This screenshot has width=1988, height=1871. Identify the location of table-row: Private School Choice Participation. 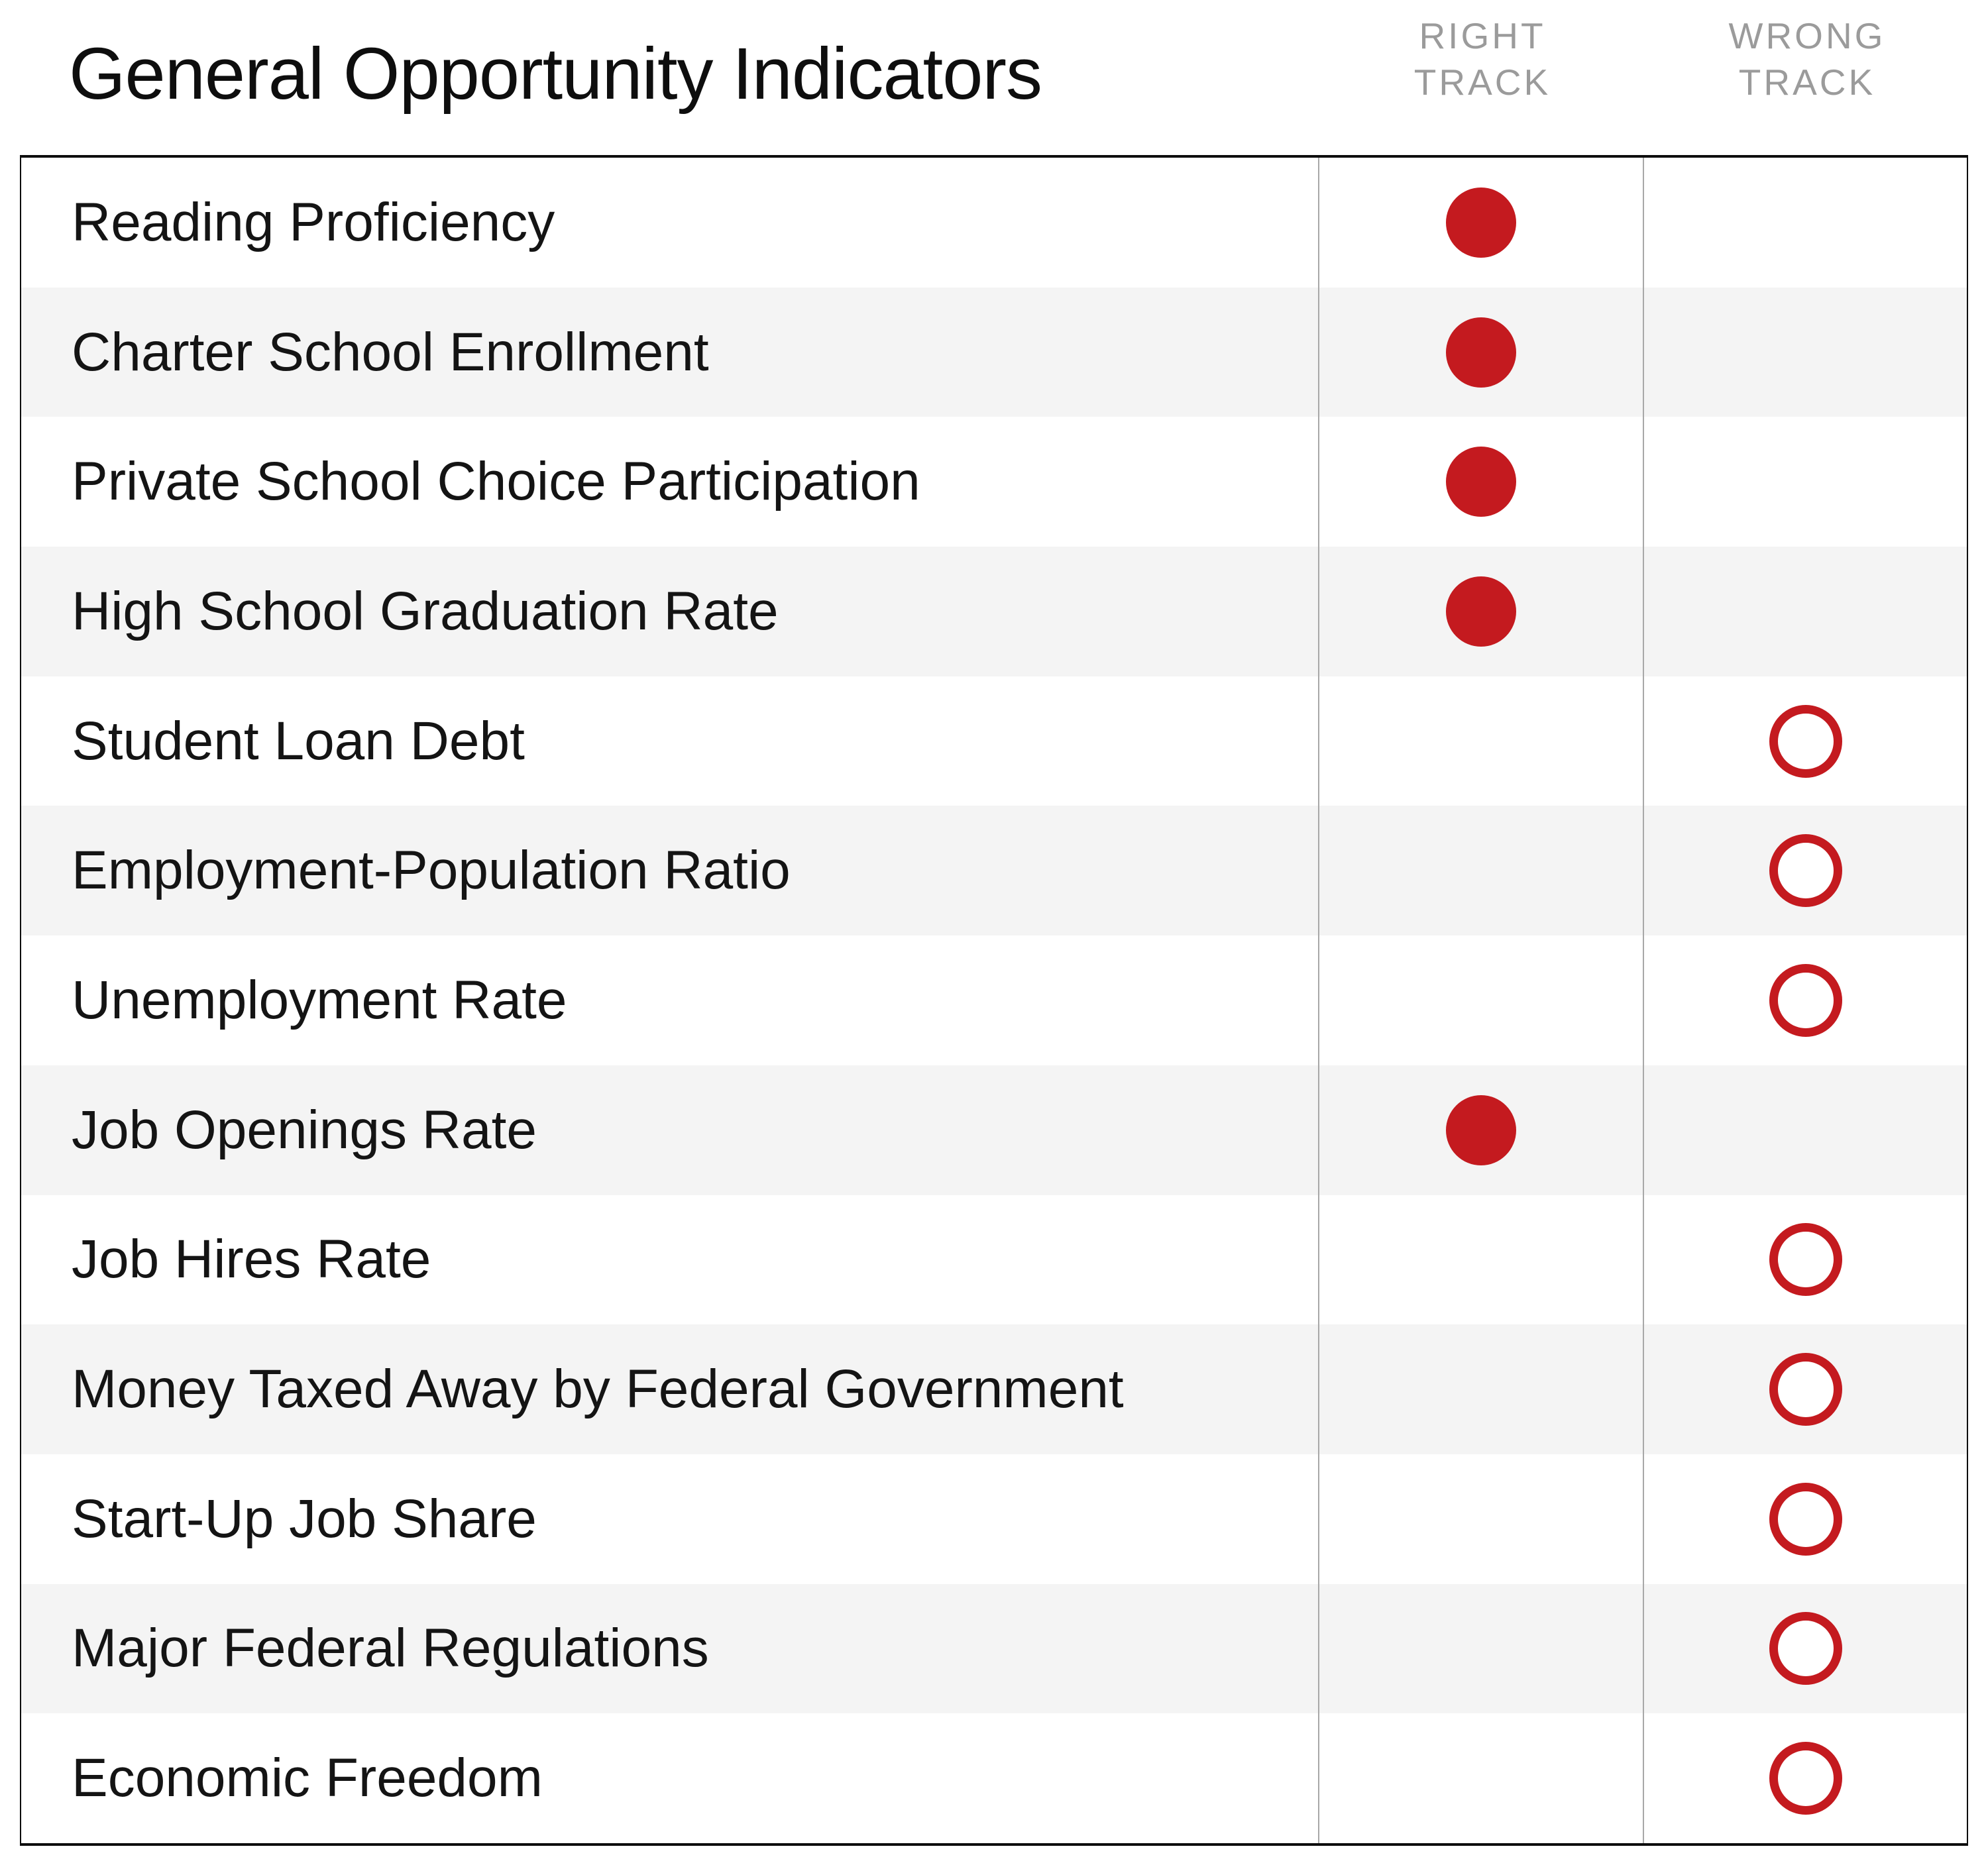
(994, 482).